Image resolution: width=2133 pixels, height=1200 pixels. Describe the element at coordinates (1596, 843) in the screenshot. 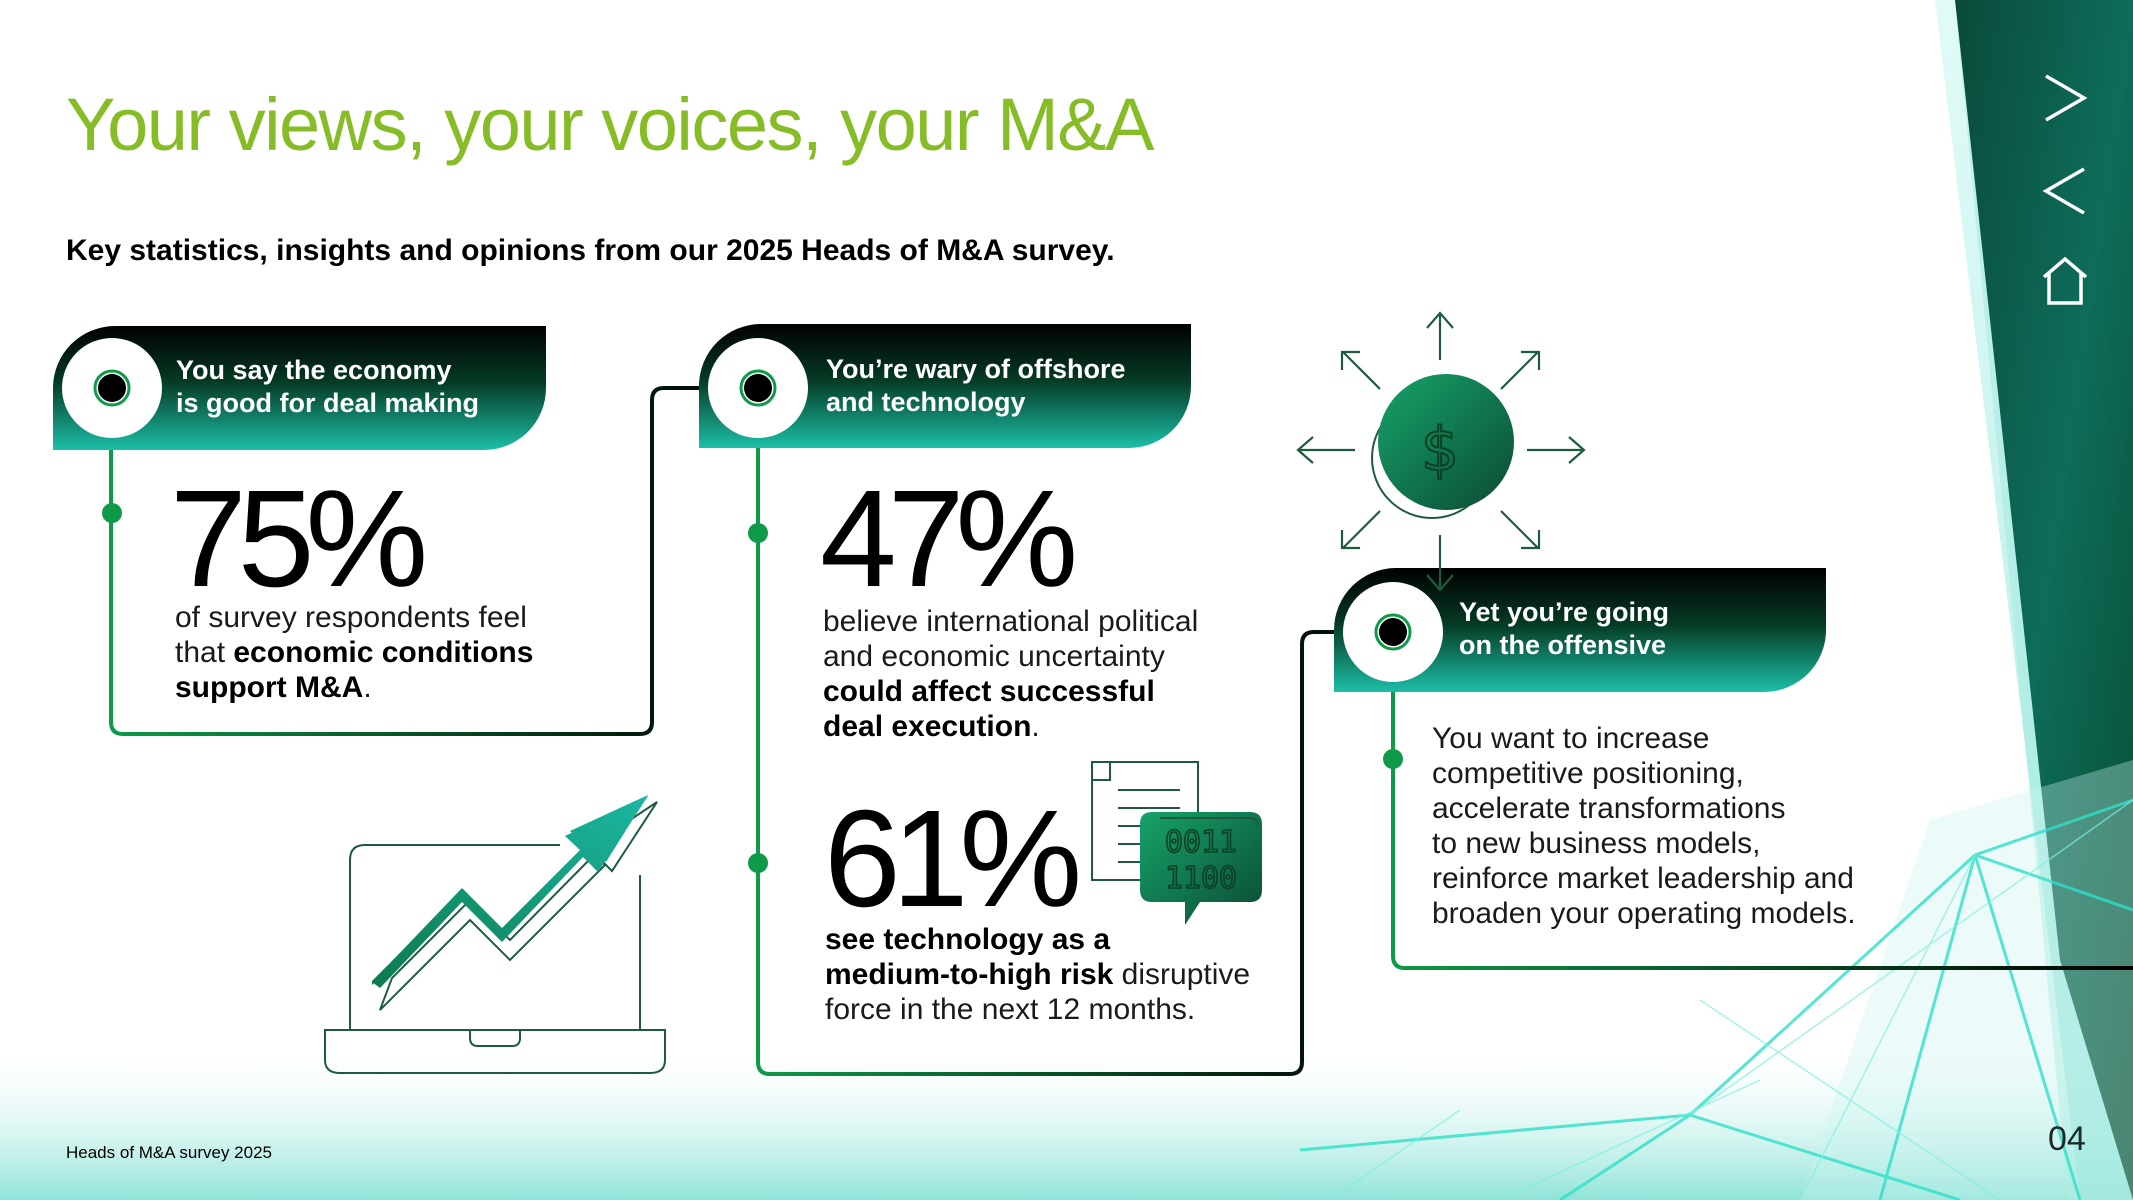

I see `stat-4-line4: to new business models,` at that location.